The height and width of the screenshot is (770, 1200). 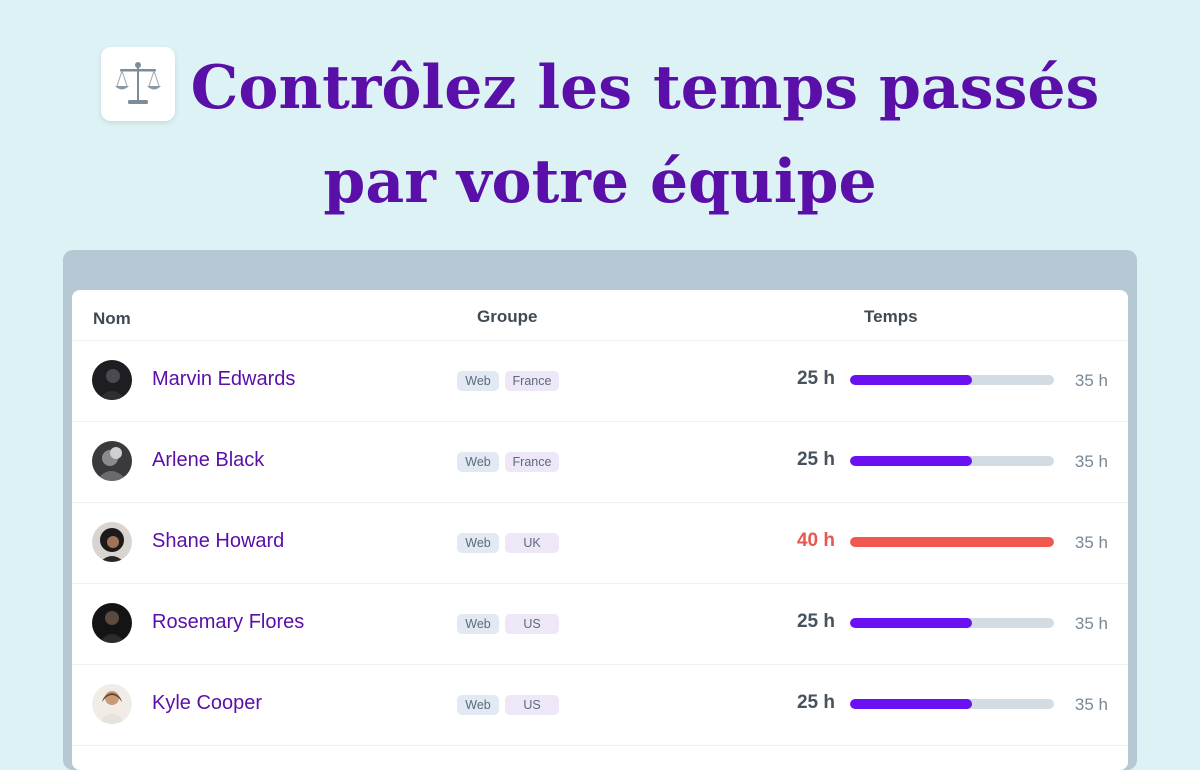 What do you see at coordinates (600, 381) in the screenshot?
I see `table-row: Marvin Edwards Web France 25 h 35 h` at bounding box center [600, 381].